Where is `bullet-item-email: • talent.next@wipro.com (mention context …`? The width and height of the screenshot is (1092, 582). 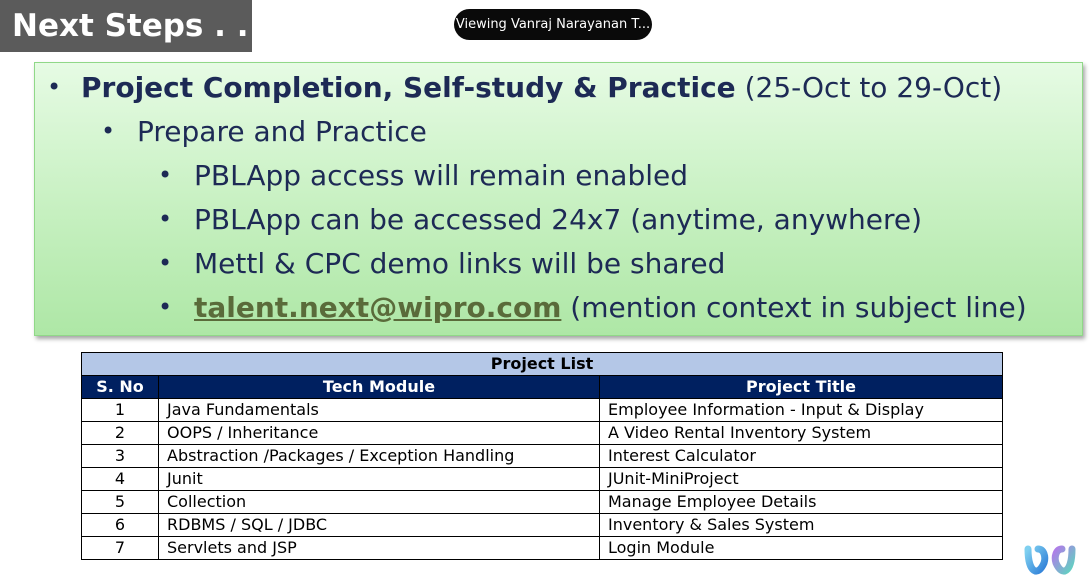 bullet-item-email: • talent.next@wipro.com (mention context … is located at coordinates (592, 307).